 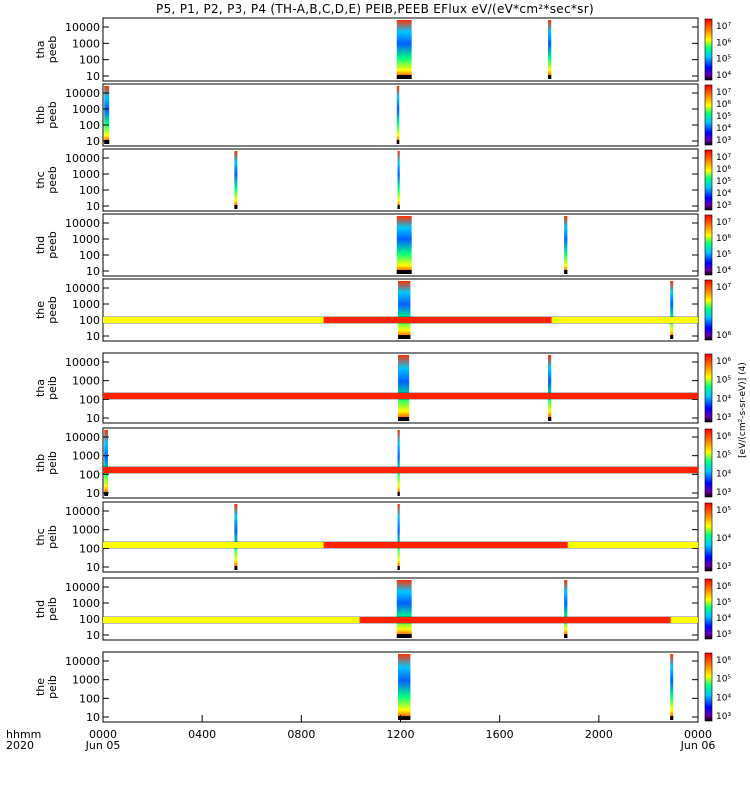 I want to click on panel-thb-peeb: 10000 1000 100 10 thb peeb 10⁷ 10⁶ 10⁵ 10⁴ 10³, so click(x=382, y=115).